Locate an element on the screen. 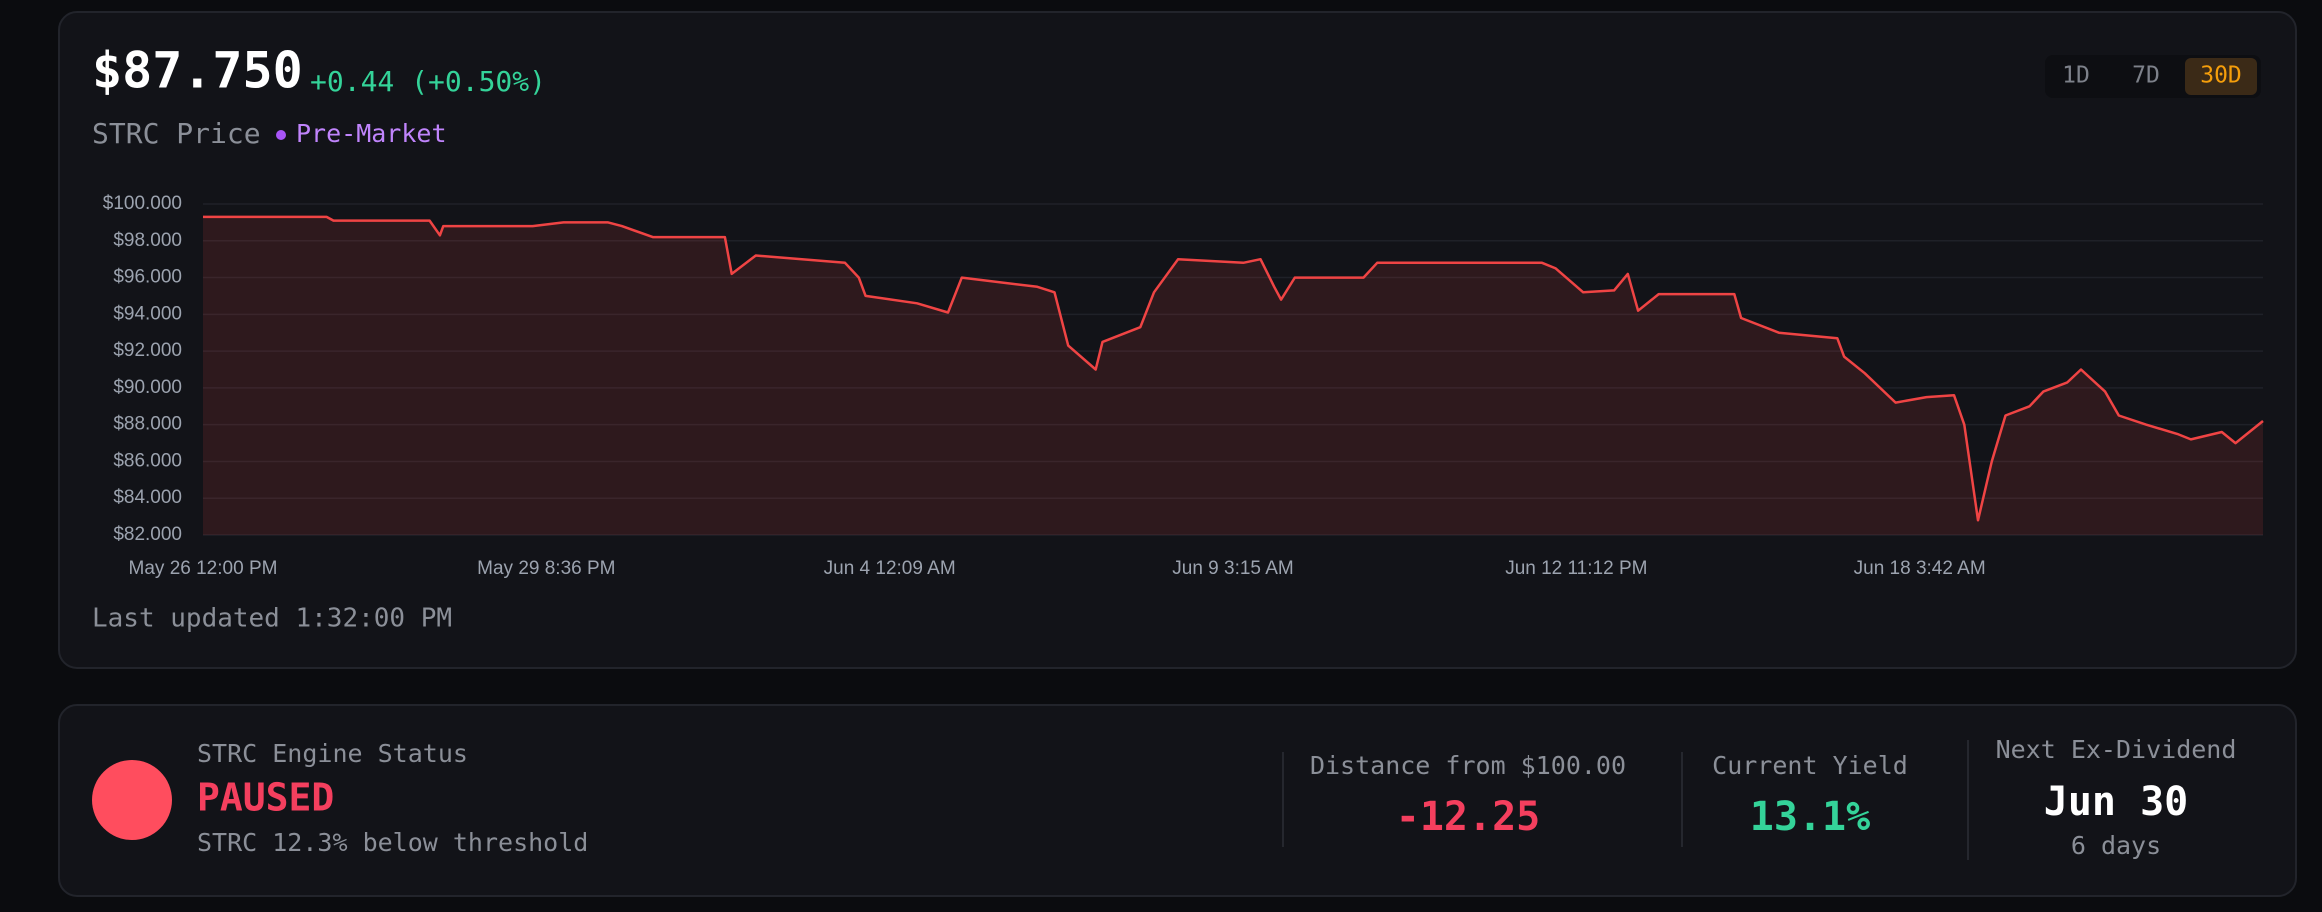  y-tick-label: $90.000 is located at coordinates (147, 387).